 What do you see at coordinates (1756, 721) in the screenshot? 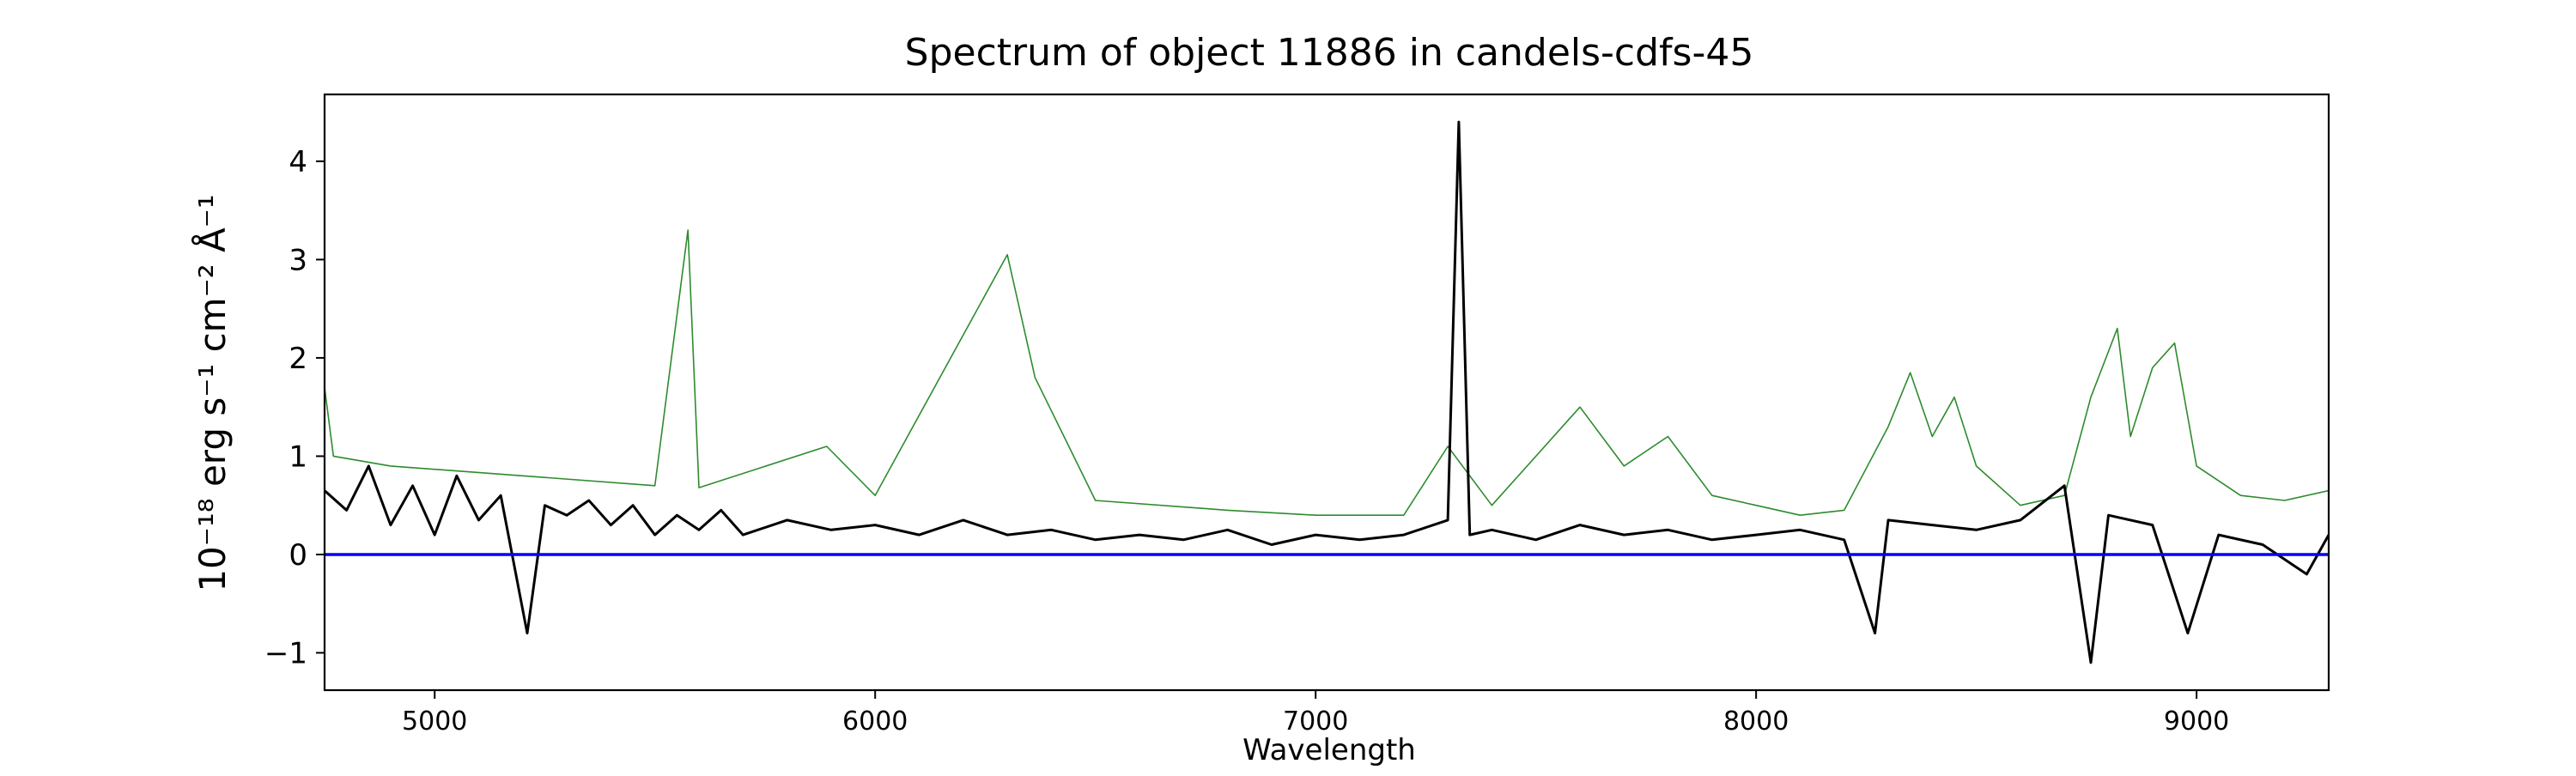
I see `x-tick-label: 8000` at bounding box center [1756, 721].